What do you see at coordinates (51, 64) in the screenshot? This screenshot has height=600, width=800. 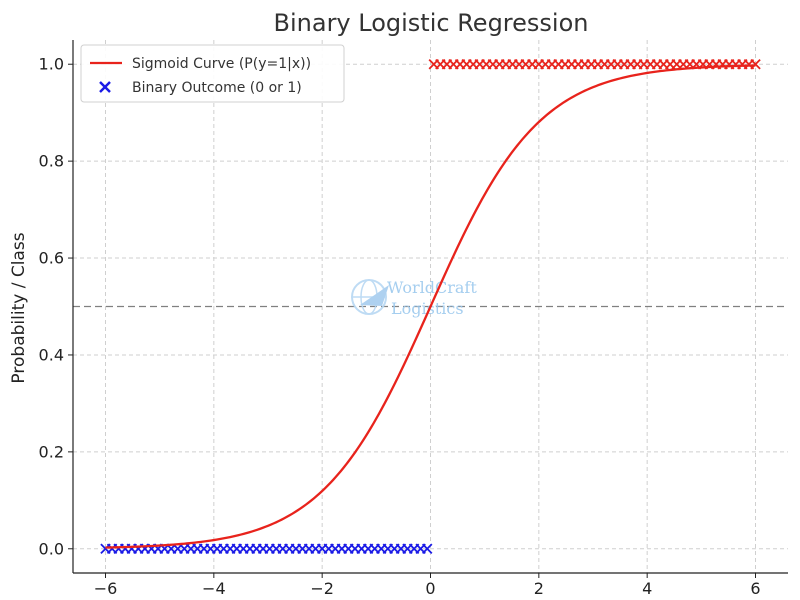 I see `y-tick-label: 1.0` at bounding box center [51, 64].